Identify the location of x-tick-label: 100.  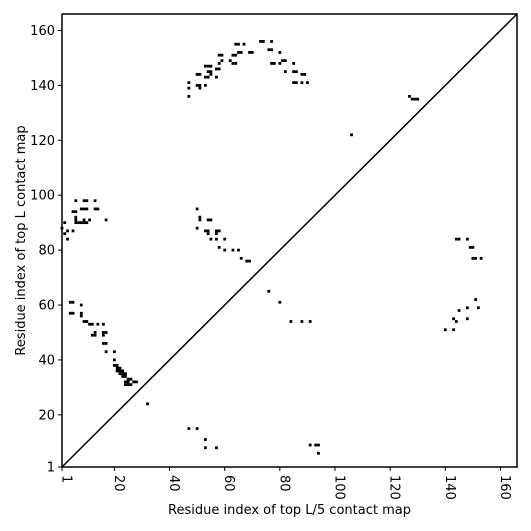
(339, 487).